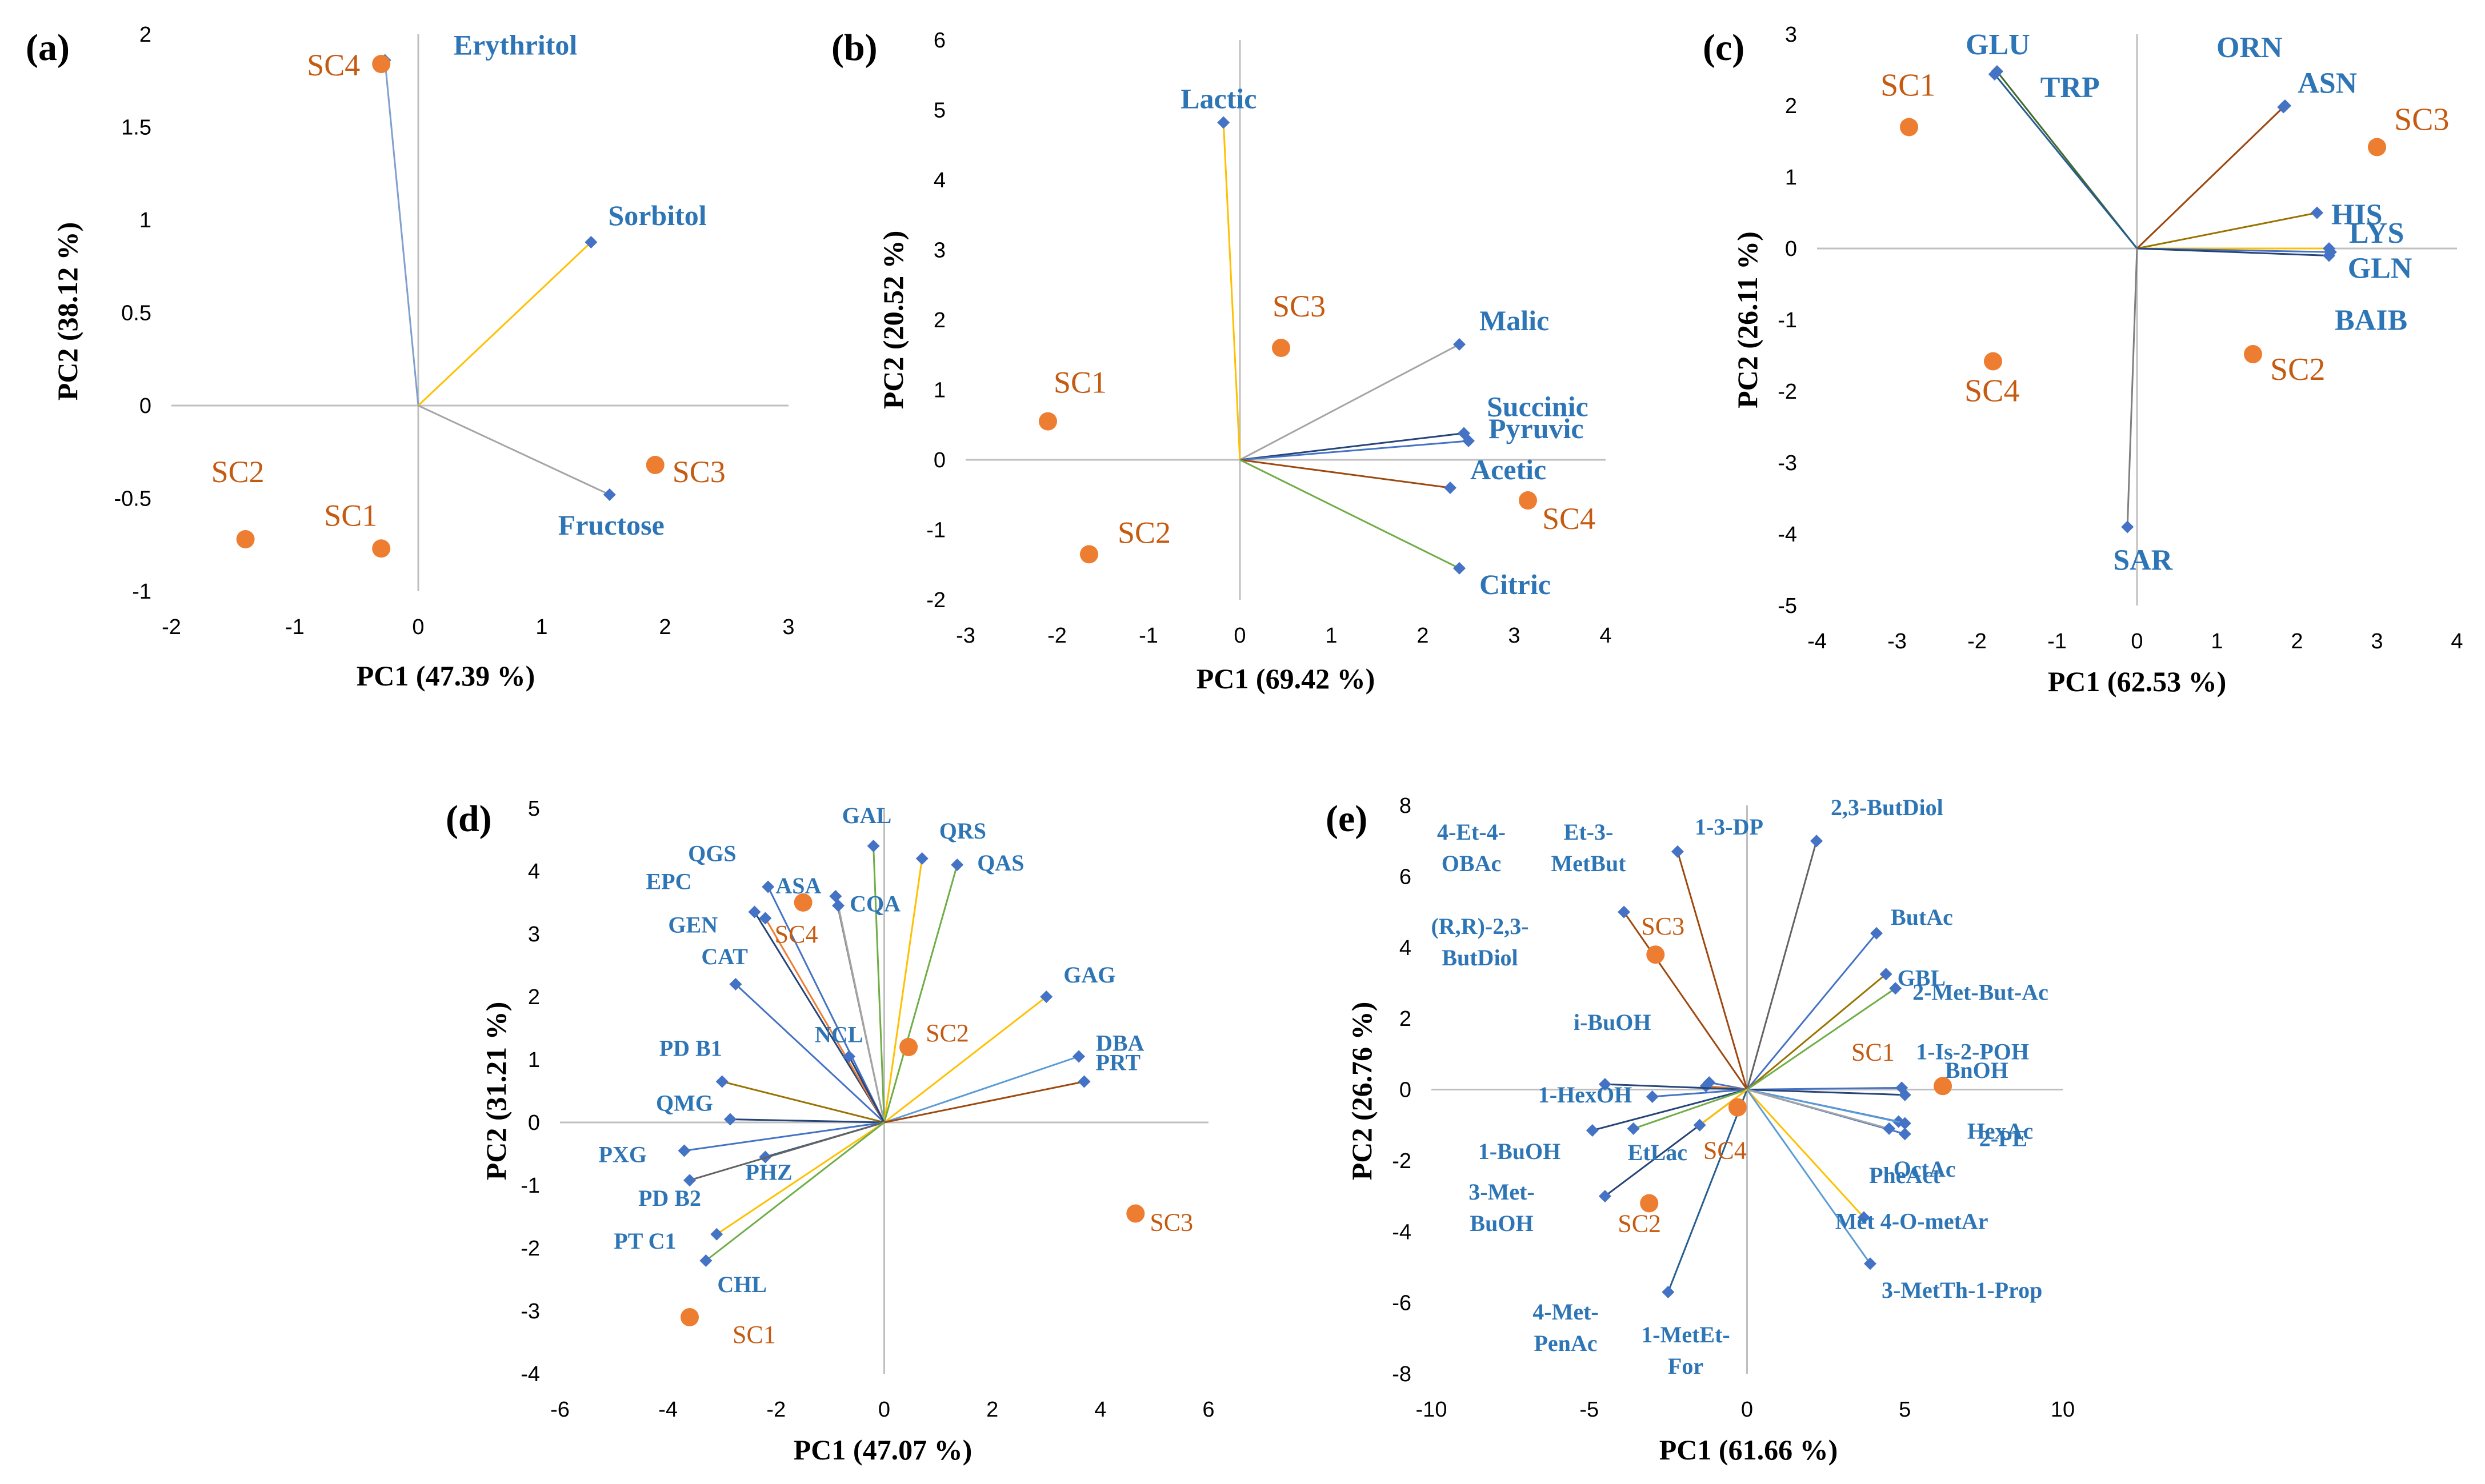 The width and height of the screenshot is (2485, 1484). What do you see at coordinates (867, 815) in the screenshot?
I see `variable-label: GAL` at bounding box center [867, 815].